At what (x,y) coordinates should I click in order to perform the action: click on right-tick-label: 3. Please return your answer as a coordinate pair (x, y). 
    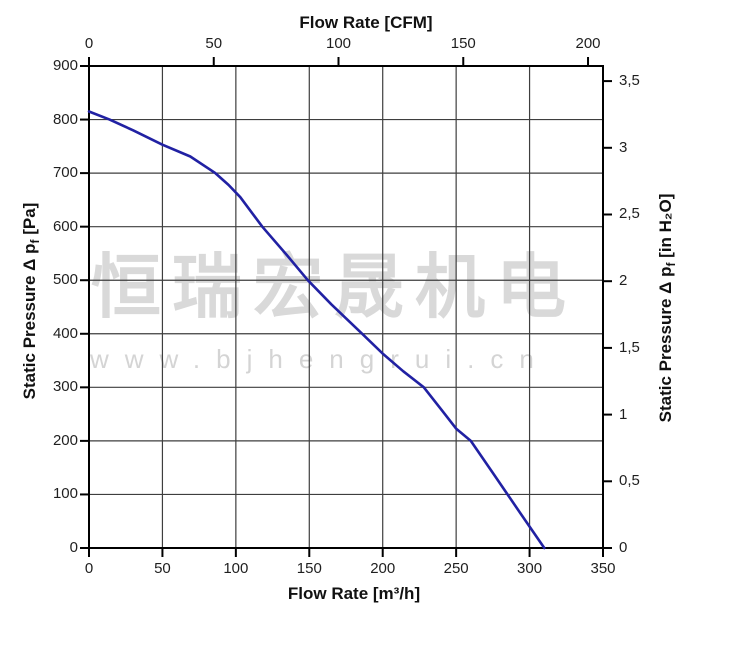
    Looking at the image, I should click on (623, 147).